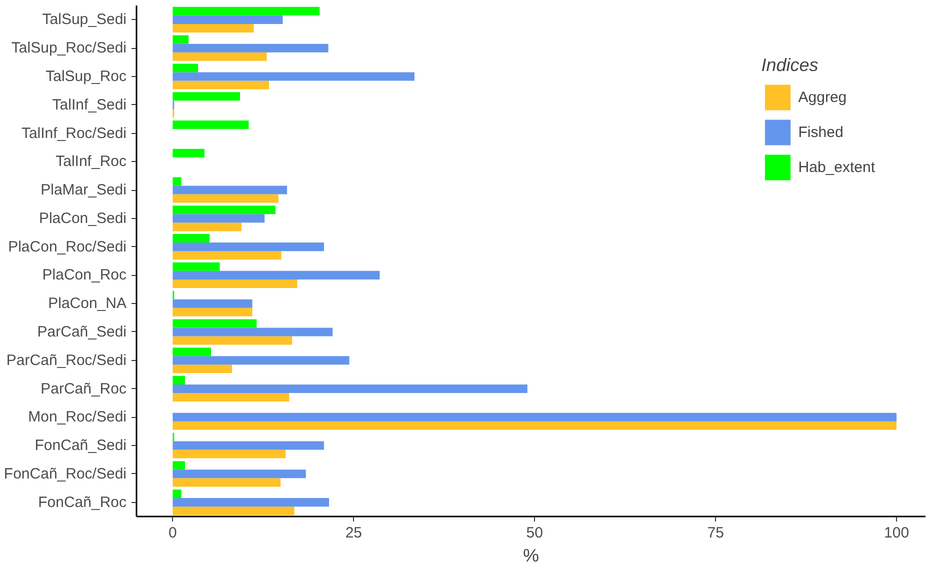 This screenshot has width=930, height=568. What do you see at coordinates (353, 533) in the screenshot?
I see `x-tick-label: 25` at bounding box center [353, 533].